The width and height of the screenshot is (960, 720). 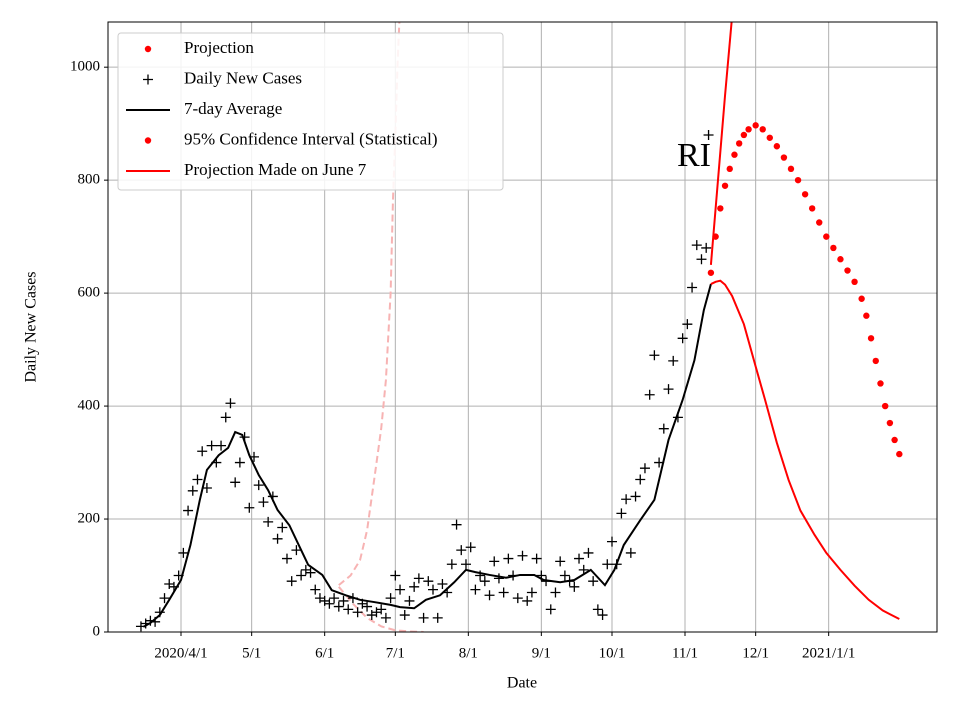 What do you see at coordinates (233, 108) in the screenshot?
I see `legend-label: 7-day Average` at bounding box center [233, 108].